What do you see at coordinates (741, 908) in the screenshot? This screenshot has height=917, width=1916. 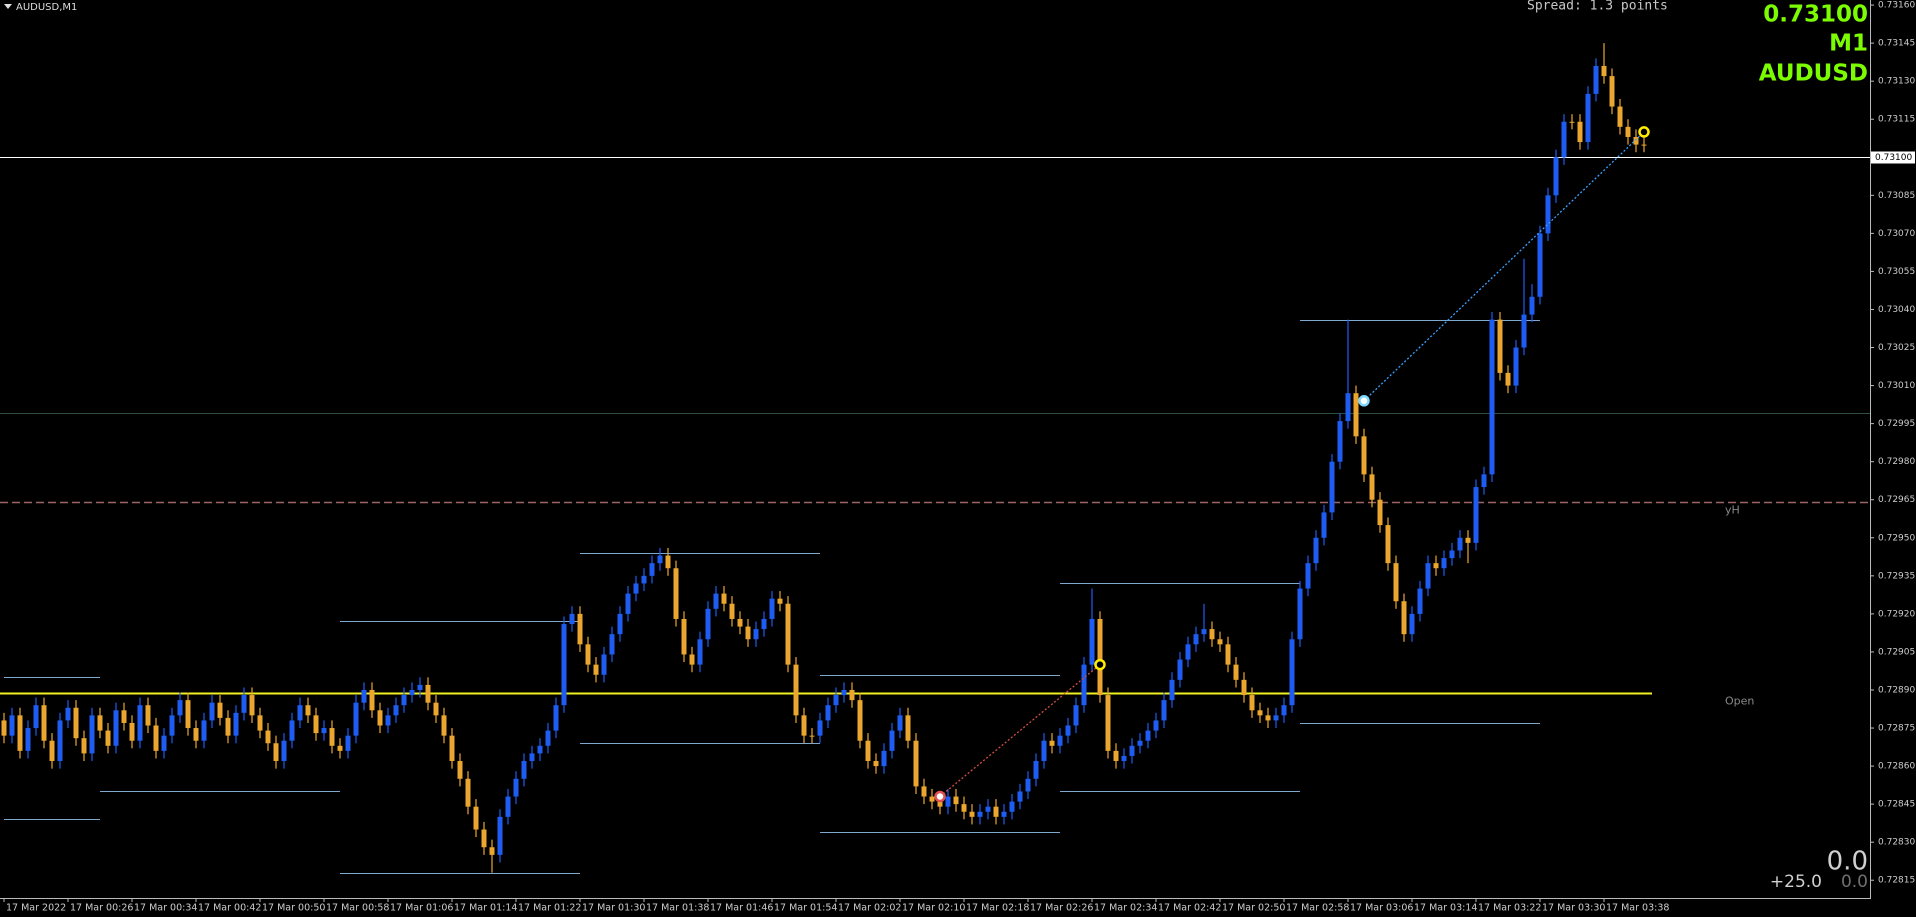 I see `x-tick-label: 17 Mar 01:46` at bounding box center [741, 908].